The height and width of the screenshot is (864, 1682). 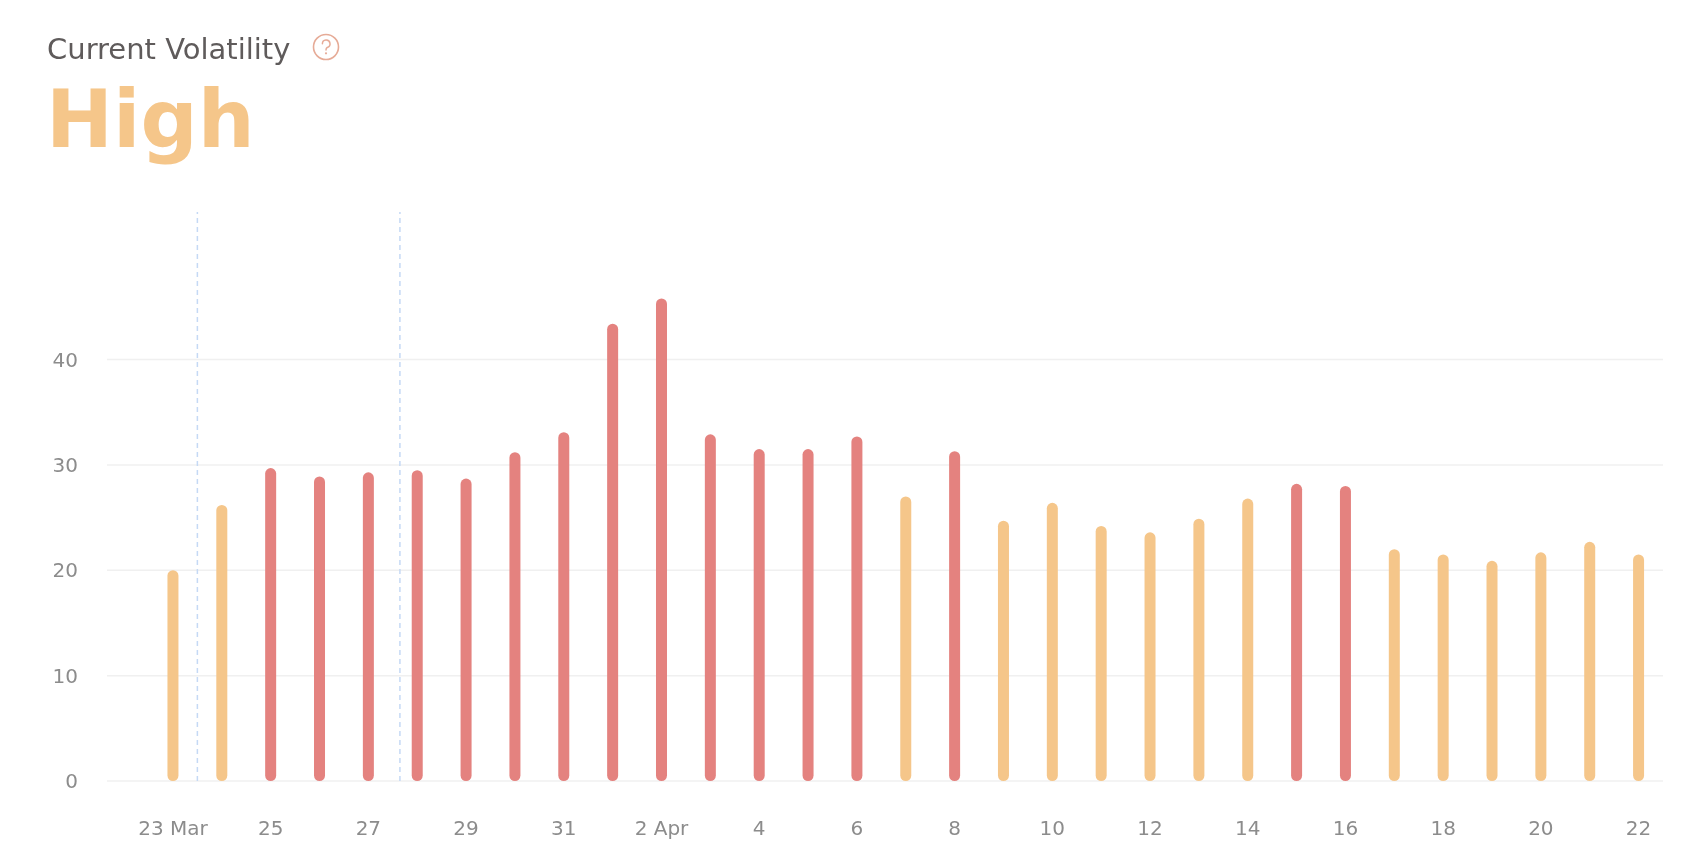 I want to click on y-tick-label: 30, so click(x=65, y=464).